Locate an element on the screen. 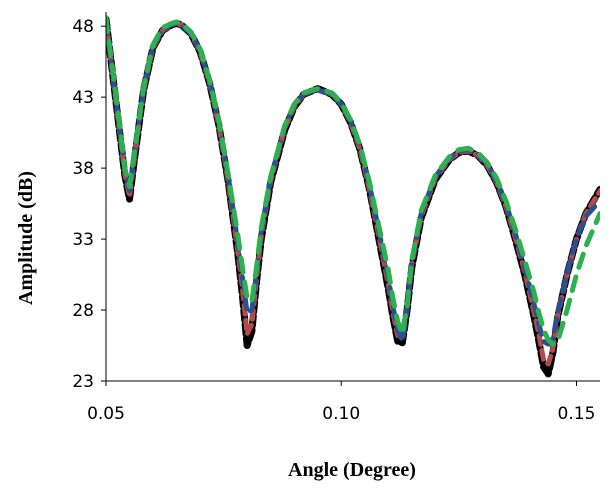  y-axis-title: Amplitude (dB) is located at coordinates (26, 238).